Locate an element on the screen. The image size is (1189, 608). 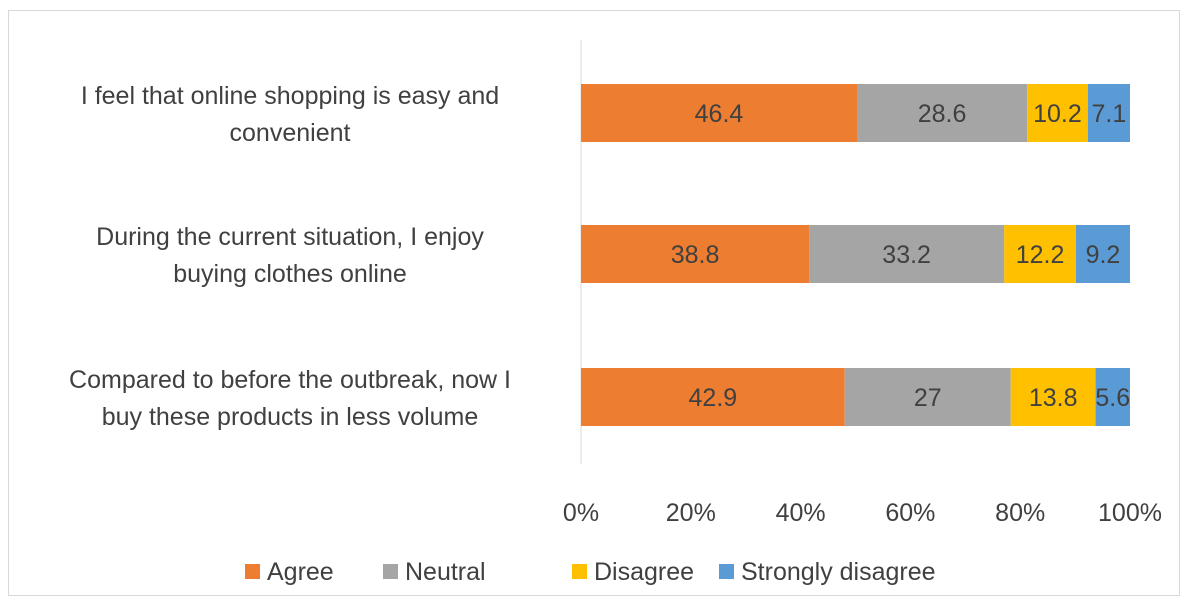
data-label: 12.2 is located at coordinates (1040, 255).